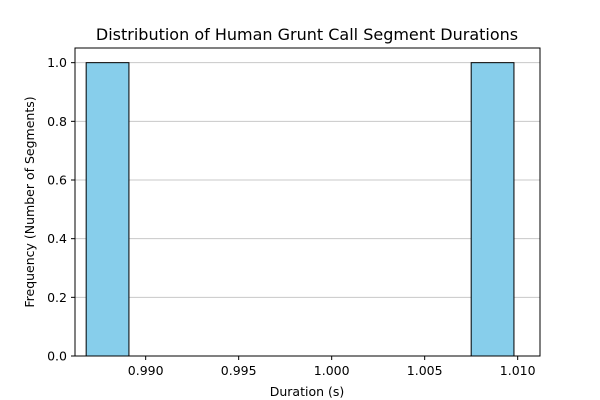  Describe the element at coordinates (57, 356) in the screenshot. I see `y-tick-label-0: 0.0` at that location.